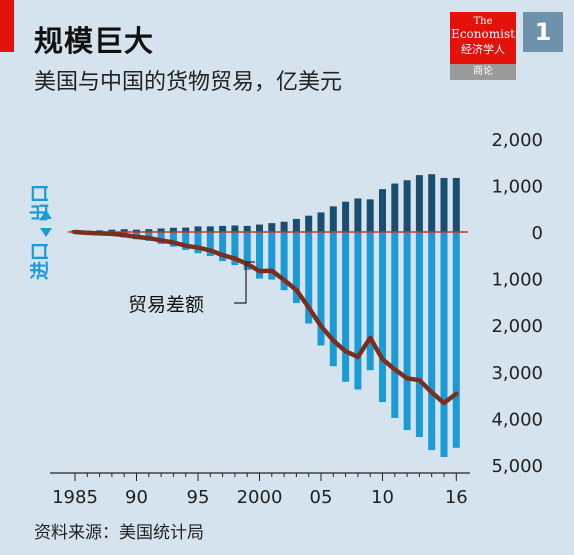 Image resolution: width=574 pixels, height=555 pixels. Describe the element at coordinates (483, 34) in the screenshot. I see `logo-text-economist: Economist` at that location.